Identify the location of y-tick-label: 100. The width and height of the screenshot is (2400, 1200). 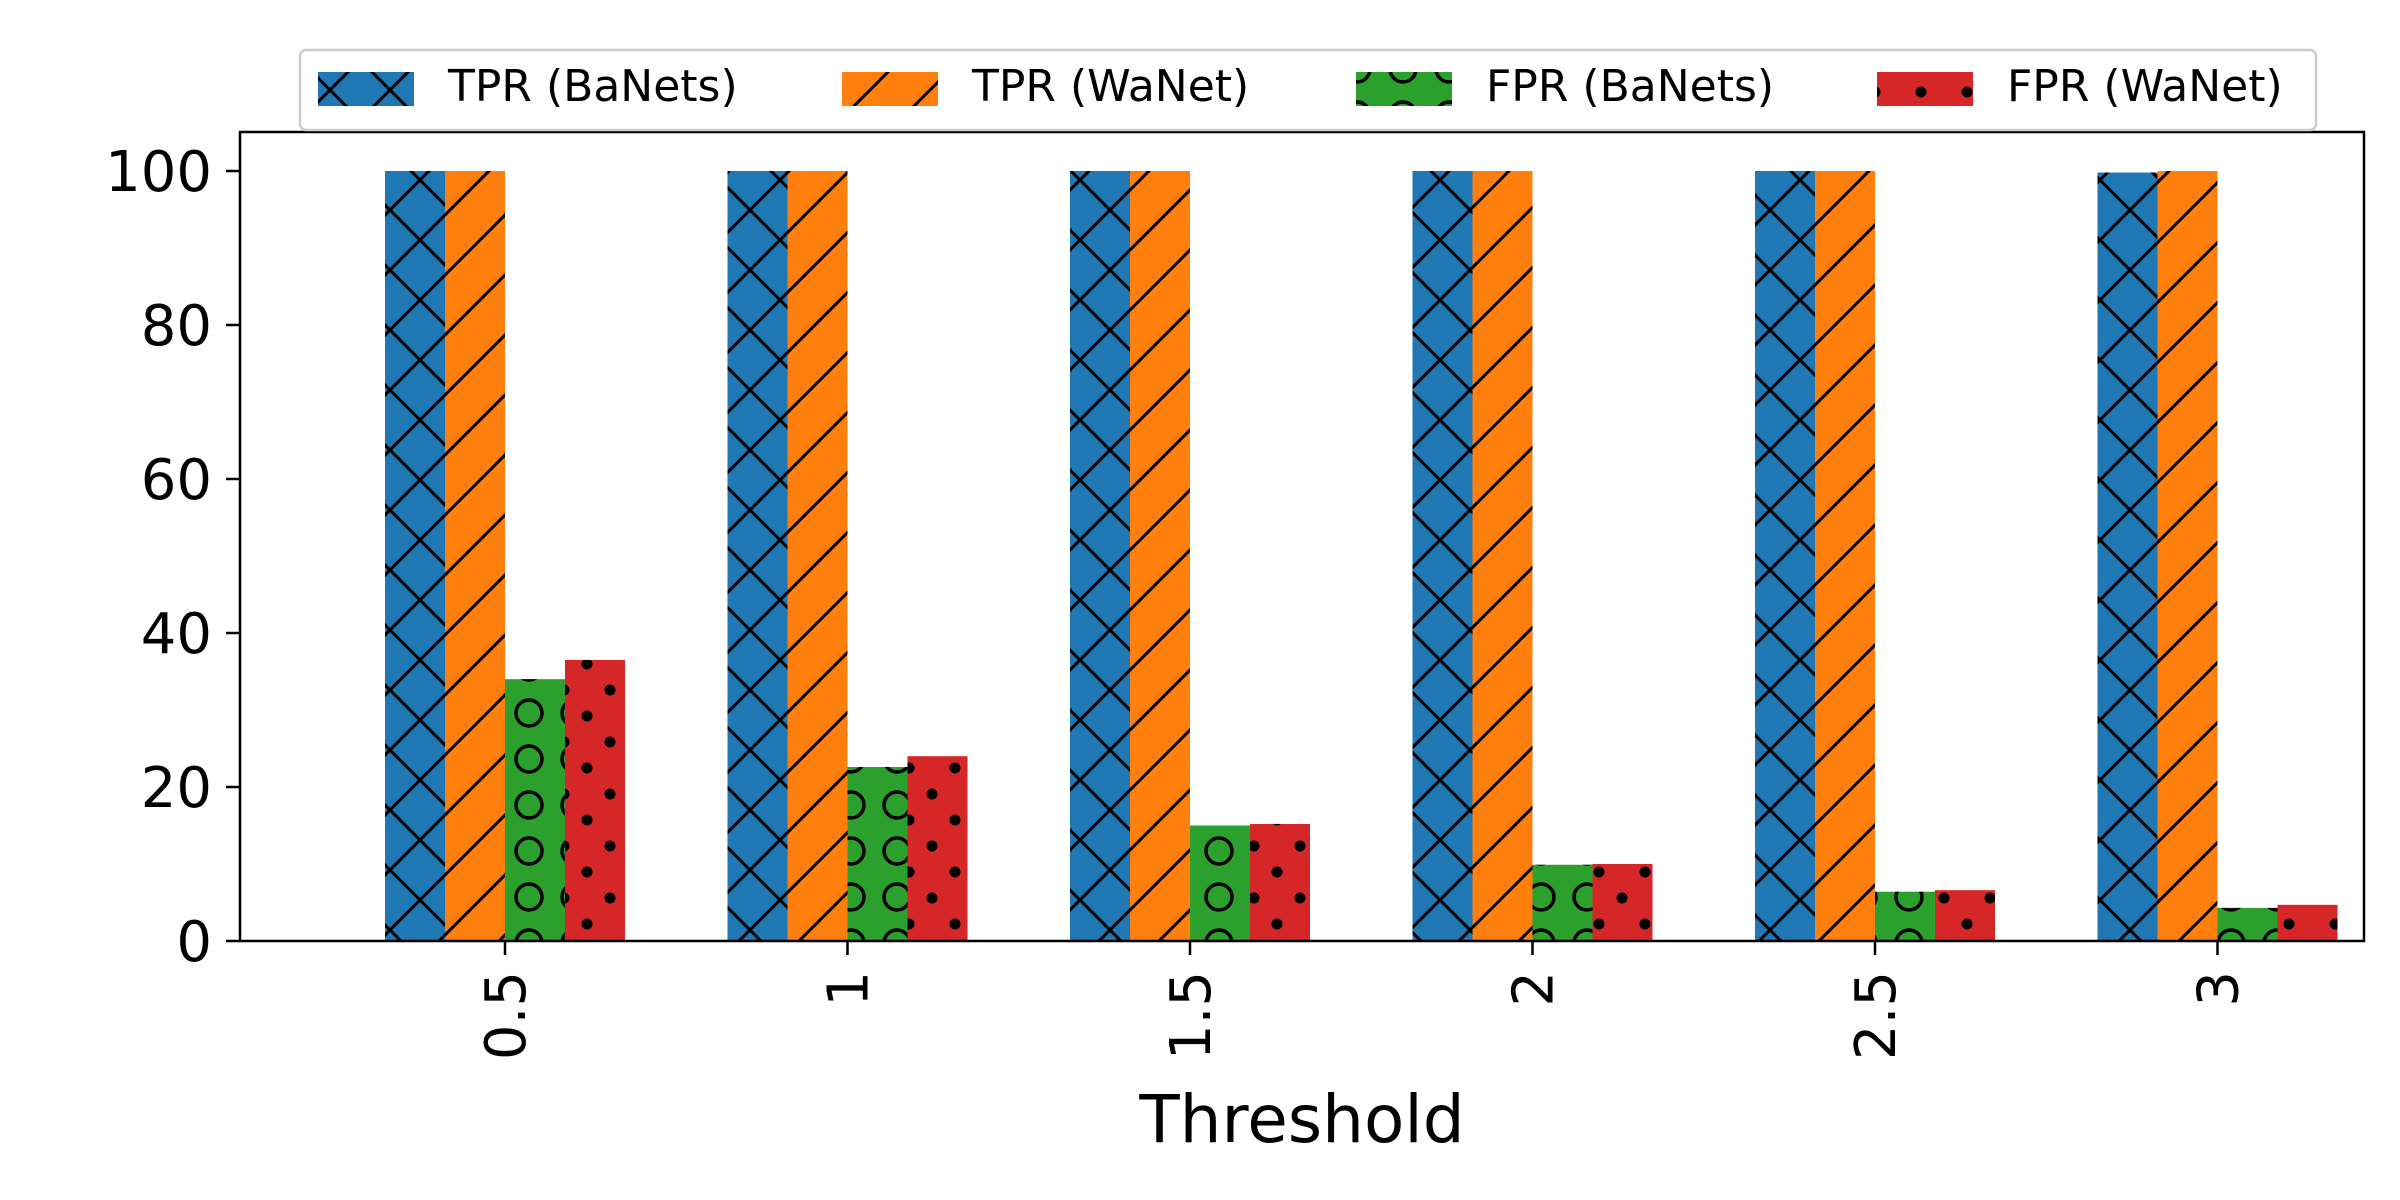
(158, 172).